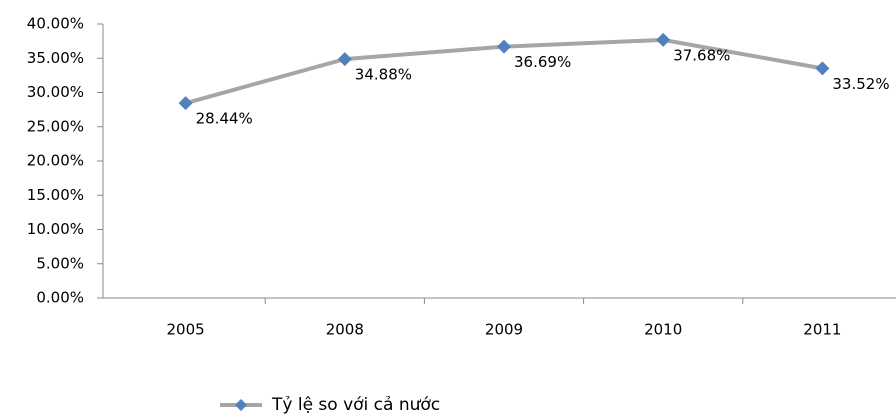 Image resolution: width=896 pixels, height=418 pixels. What do you see at coordinates (860, 84) in the screenshot?
I see `data-label: 33.52%` at bounding box center [860, 84].